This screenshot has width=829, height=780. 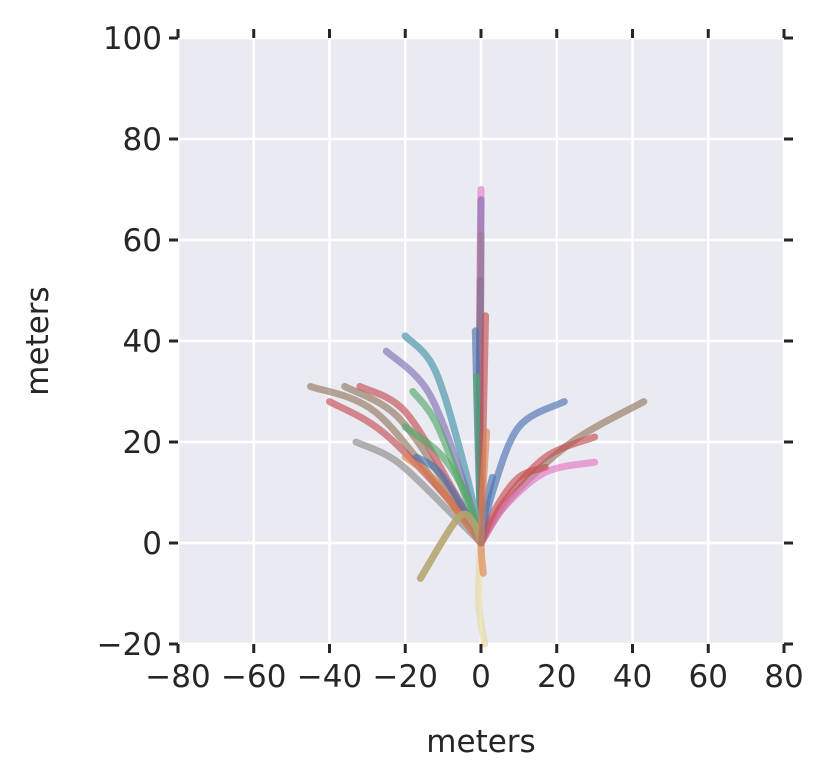 What do you see at coordinates (405, 677) in the screenshot?
I see `x-tick-label-3: −20` at bounding box center [405, 677].